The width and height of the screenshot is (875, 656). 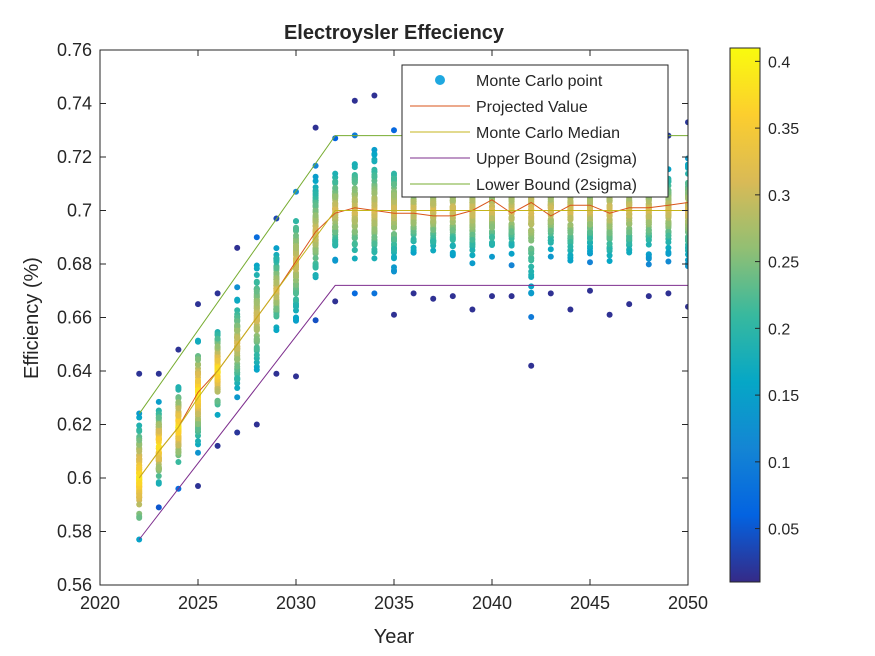 I want to click on x-tick-label: 2040, so click(x=492, y=603).